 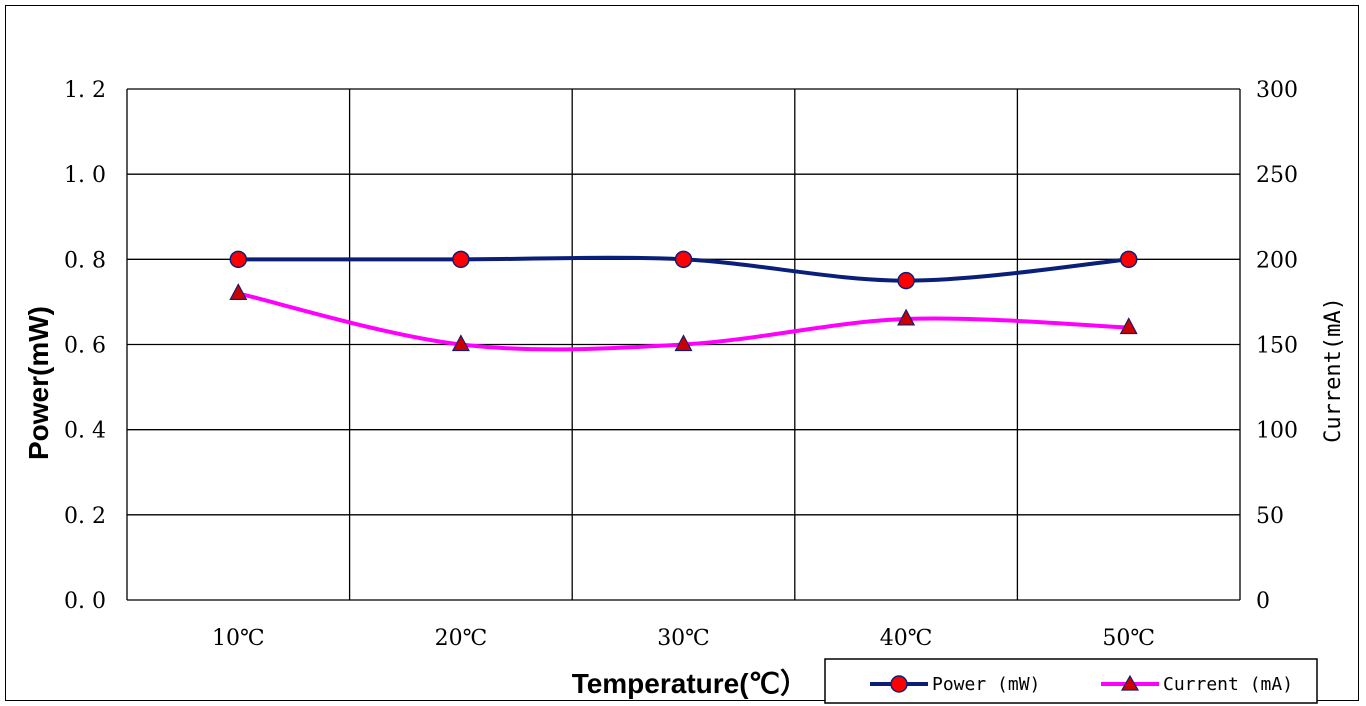 I want to click on x-axis-ticks: 10℃ 20℃ 30℃ 40℃ 50℃, so click(x=683, y=638).